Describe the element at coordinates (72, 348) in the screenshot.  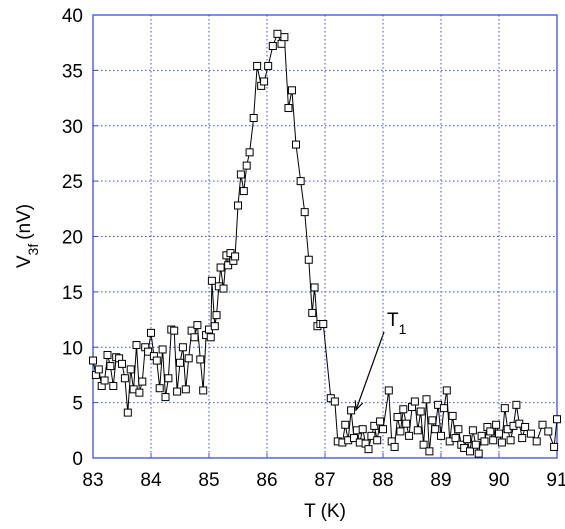
I see `y-tick-label: 10` at that location.